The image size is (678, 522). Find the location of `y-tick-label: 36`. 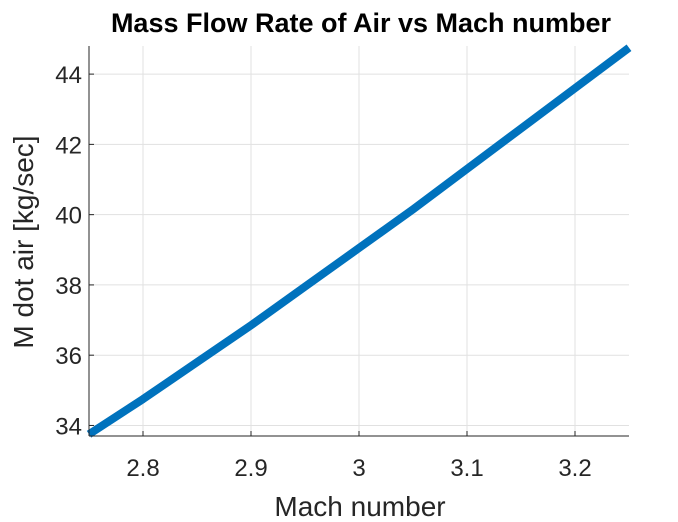

y-tick-label: 36 is located at coordinates (68, 356).